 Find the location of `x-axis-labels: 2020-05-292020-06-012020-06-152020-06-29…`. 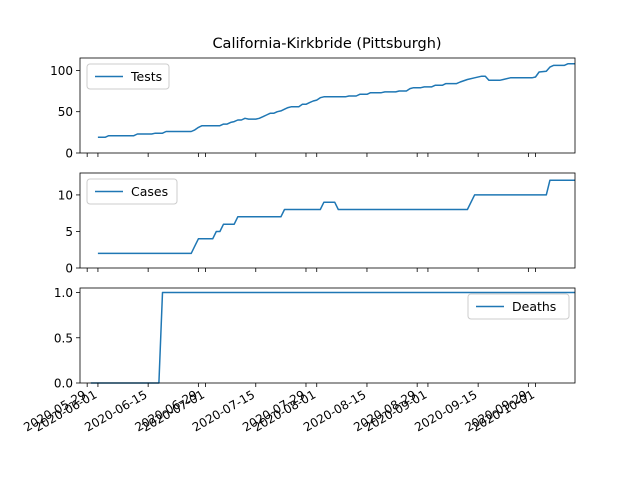

x-axis-labels: 2020-05-292020-06-012020-06-152020-06-29… is located at coordinates (279, 410).